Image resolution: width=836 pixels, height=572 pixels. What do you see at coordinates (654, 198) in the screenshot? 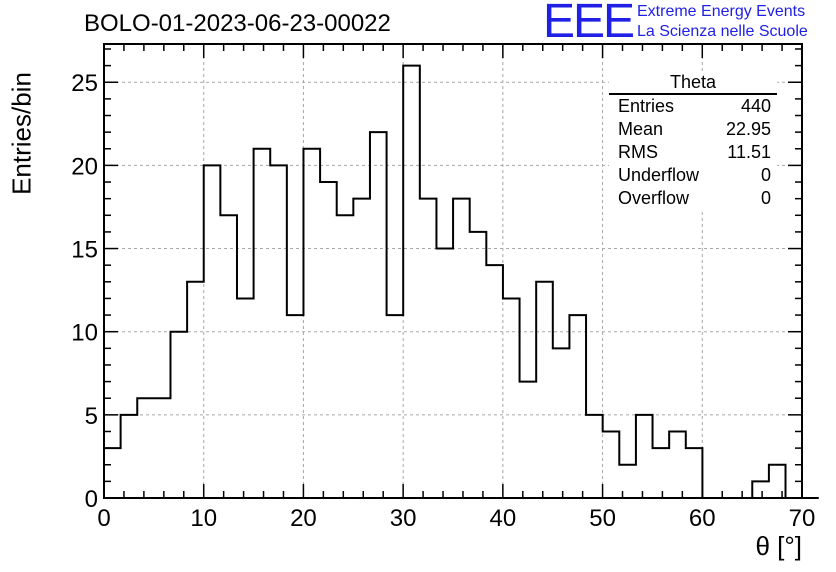
I see `stats-label: Overflow` at bounding box center [654, 198].